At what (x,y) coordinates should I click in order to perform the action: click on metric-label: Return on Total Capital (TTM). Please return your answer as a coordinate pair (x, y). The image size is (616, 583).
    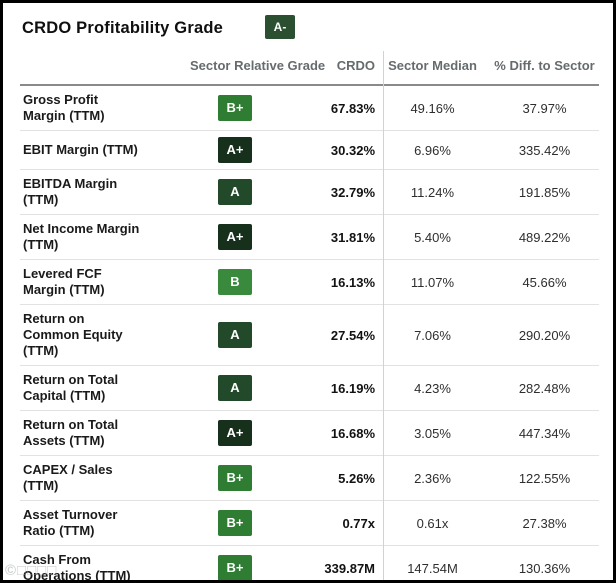
    Looking at the image, I should click on (105, 388).